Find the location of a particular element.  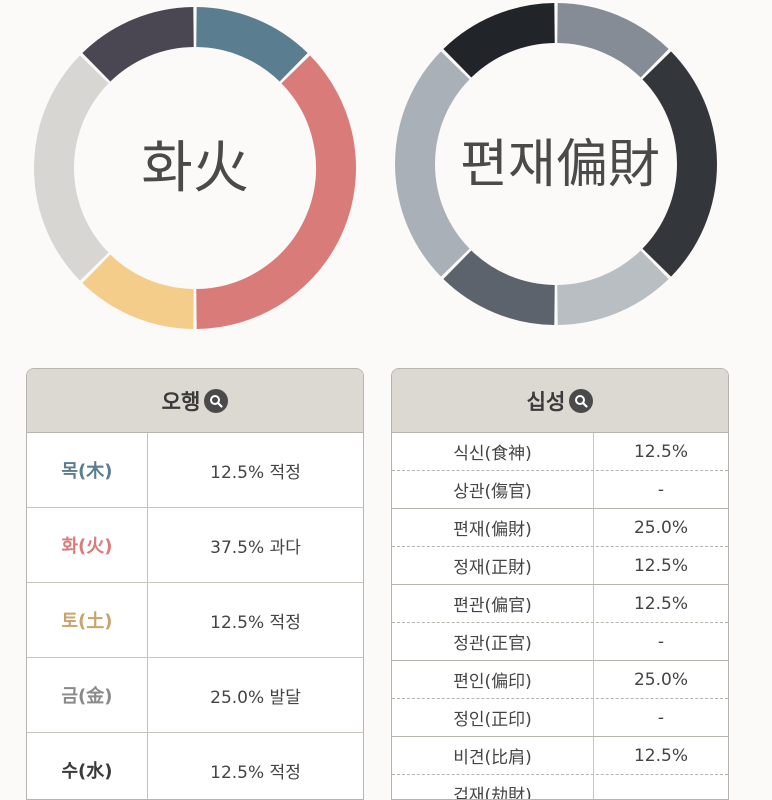

element-donut-center-label: 화火 is located at coordinates (195, 168).